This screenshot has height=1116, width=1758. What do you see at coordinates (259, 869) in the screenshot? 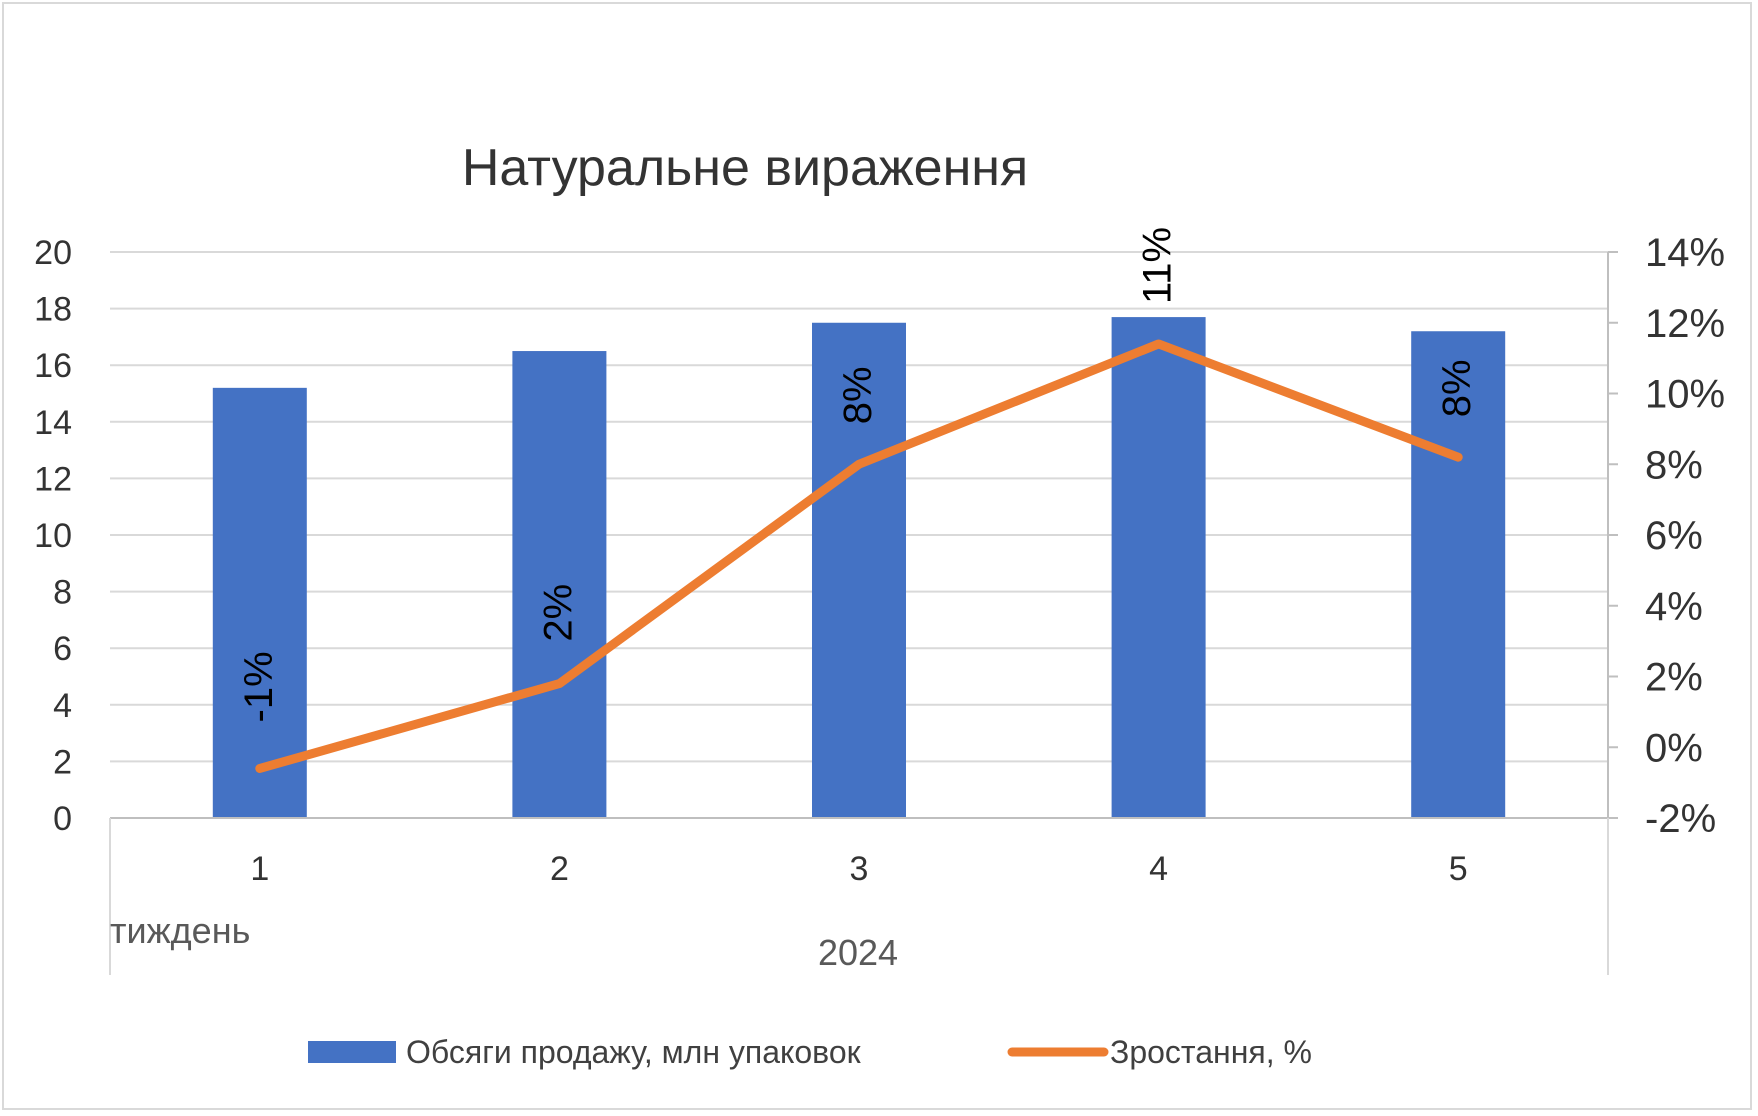
I see `x-tick-label: 1` at bounding box center [259, 869].